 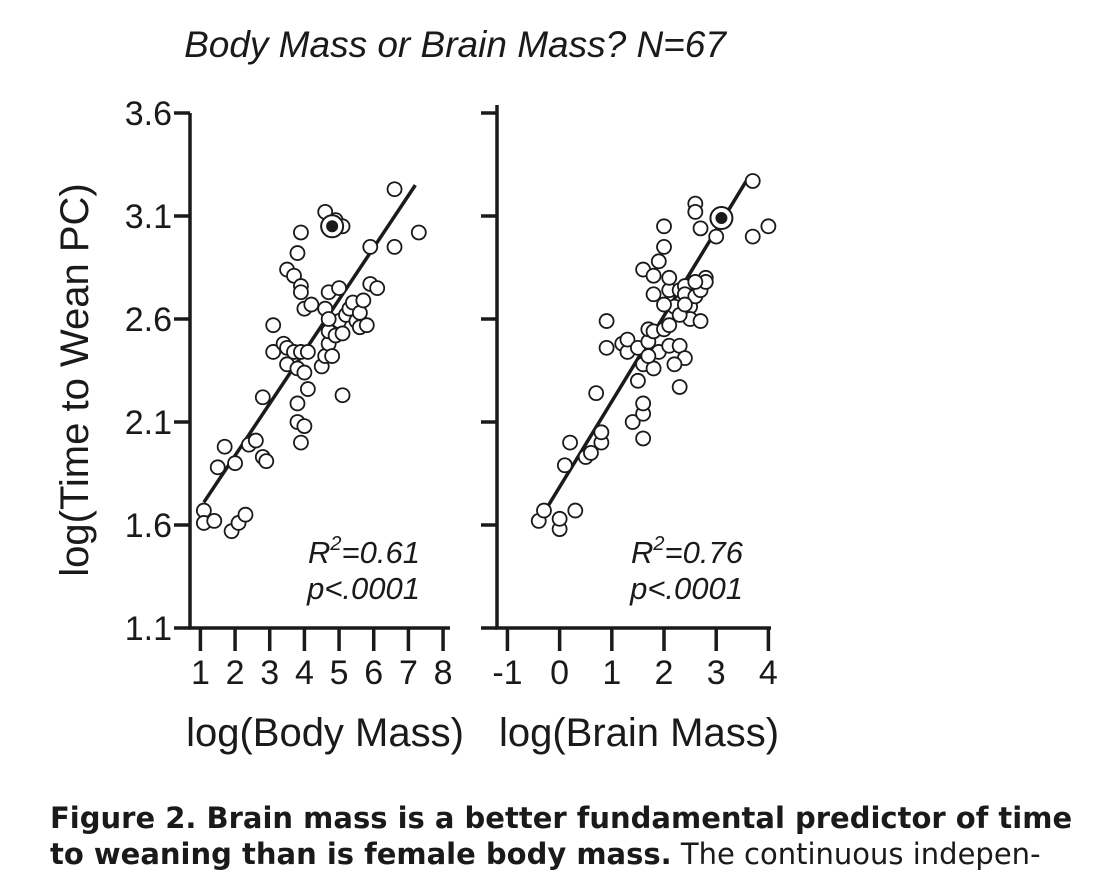 What do you see at coordinates (148, 320) in the screenshot?
I see `y-tick-label: 2.6` at bounding box center [148, 320].